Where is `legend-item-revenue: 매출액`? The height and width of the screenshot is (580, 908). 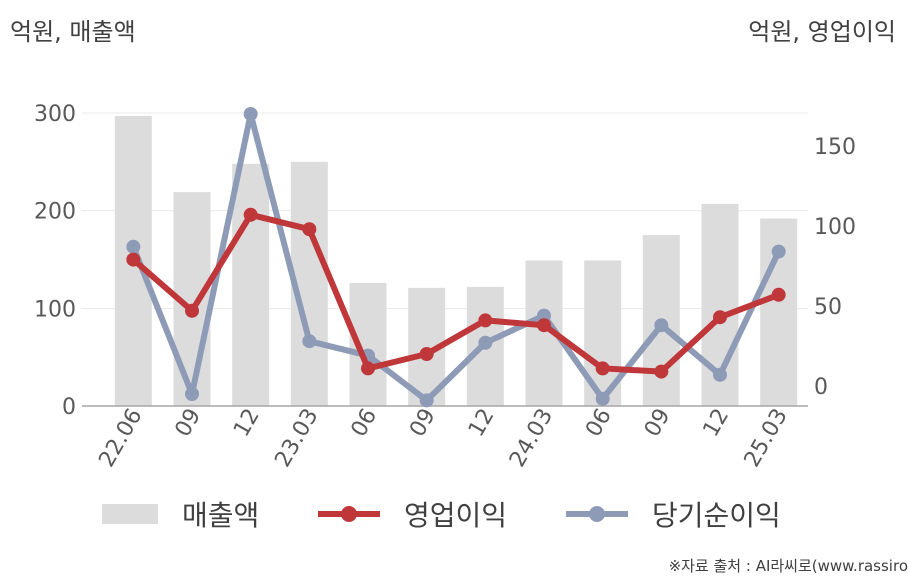
legend-item-revenue: 매출액 is located at coordinates (180, 514).